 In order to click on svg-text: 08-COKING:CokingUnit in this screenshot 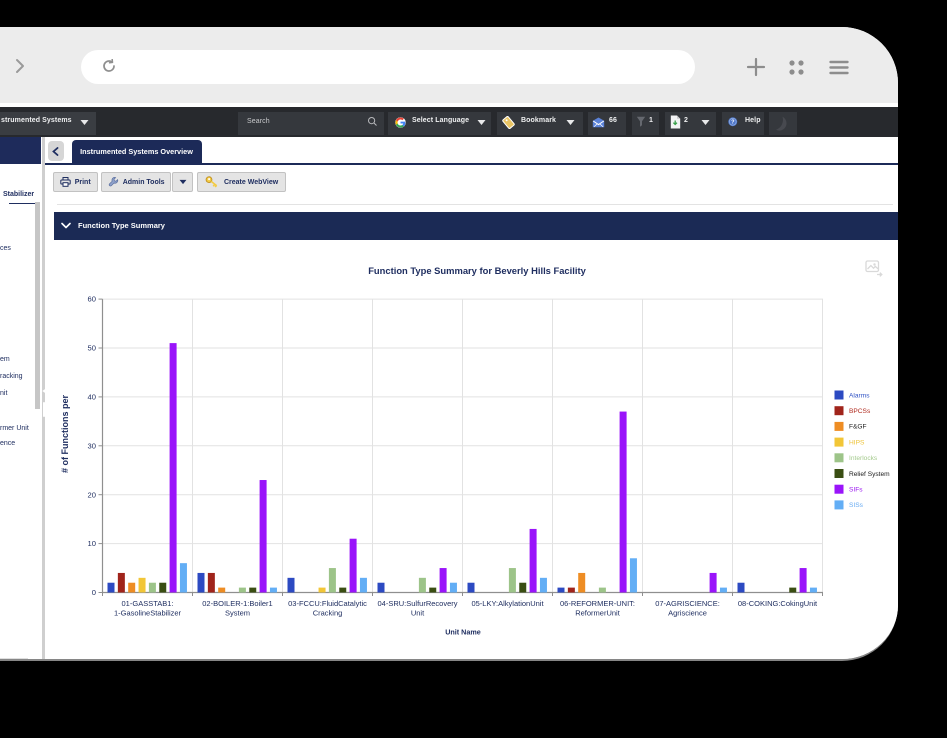, I will do `click(778, 603)`.